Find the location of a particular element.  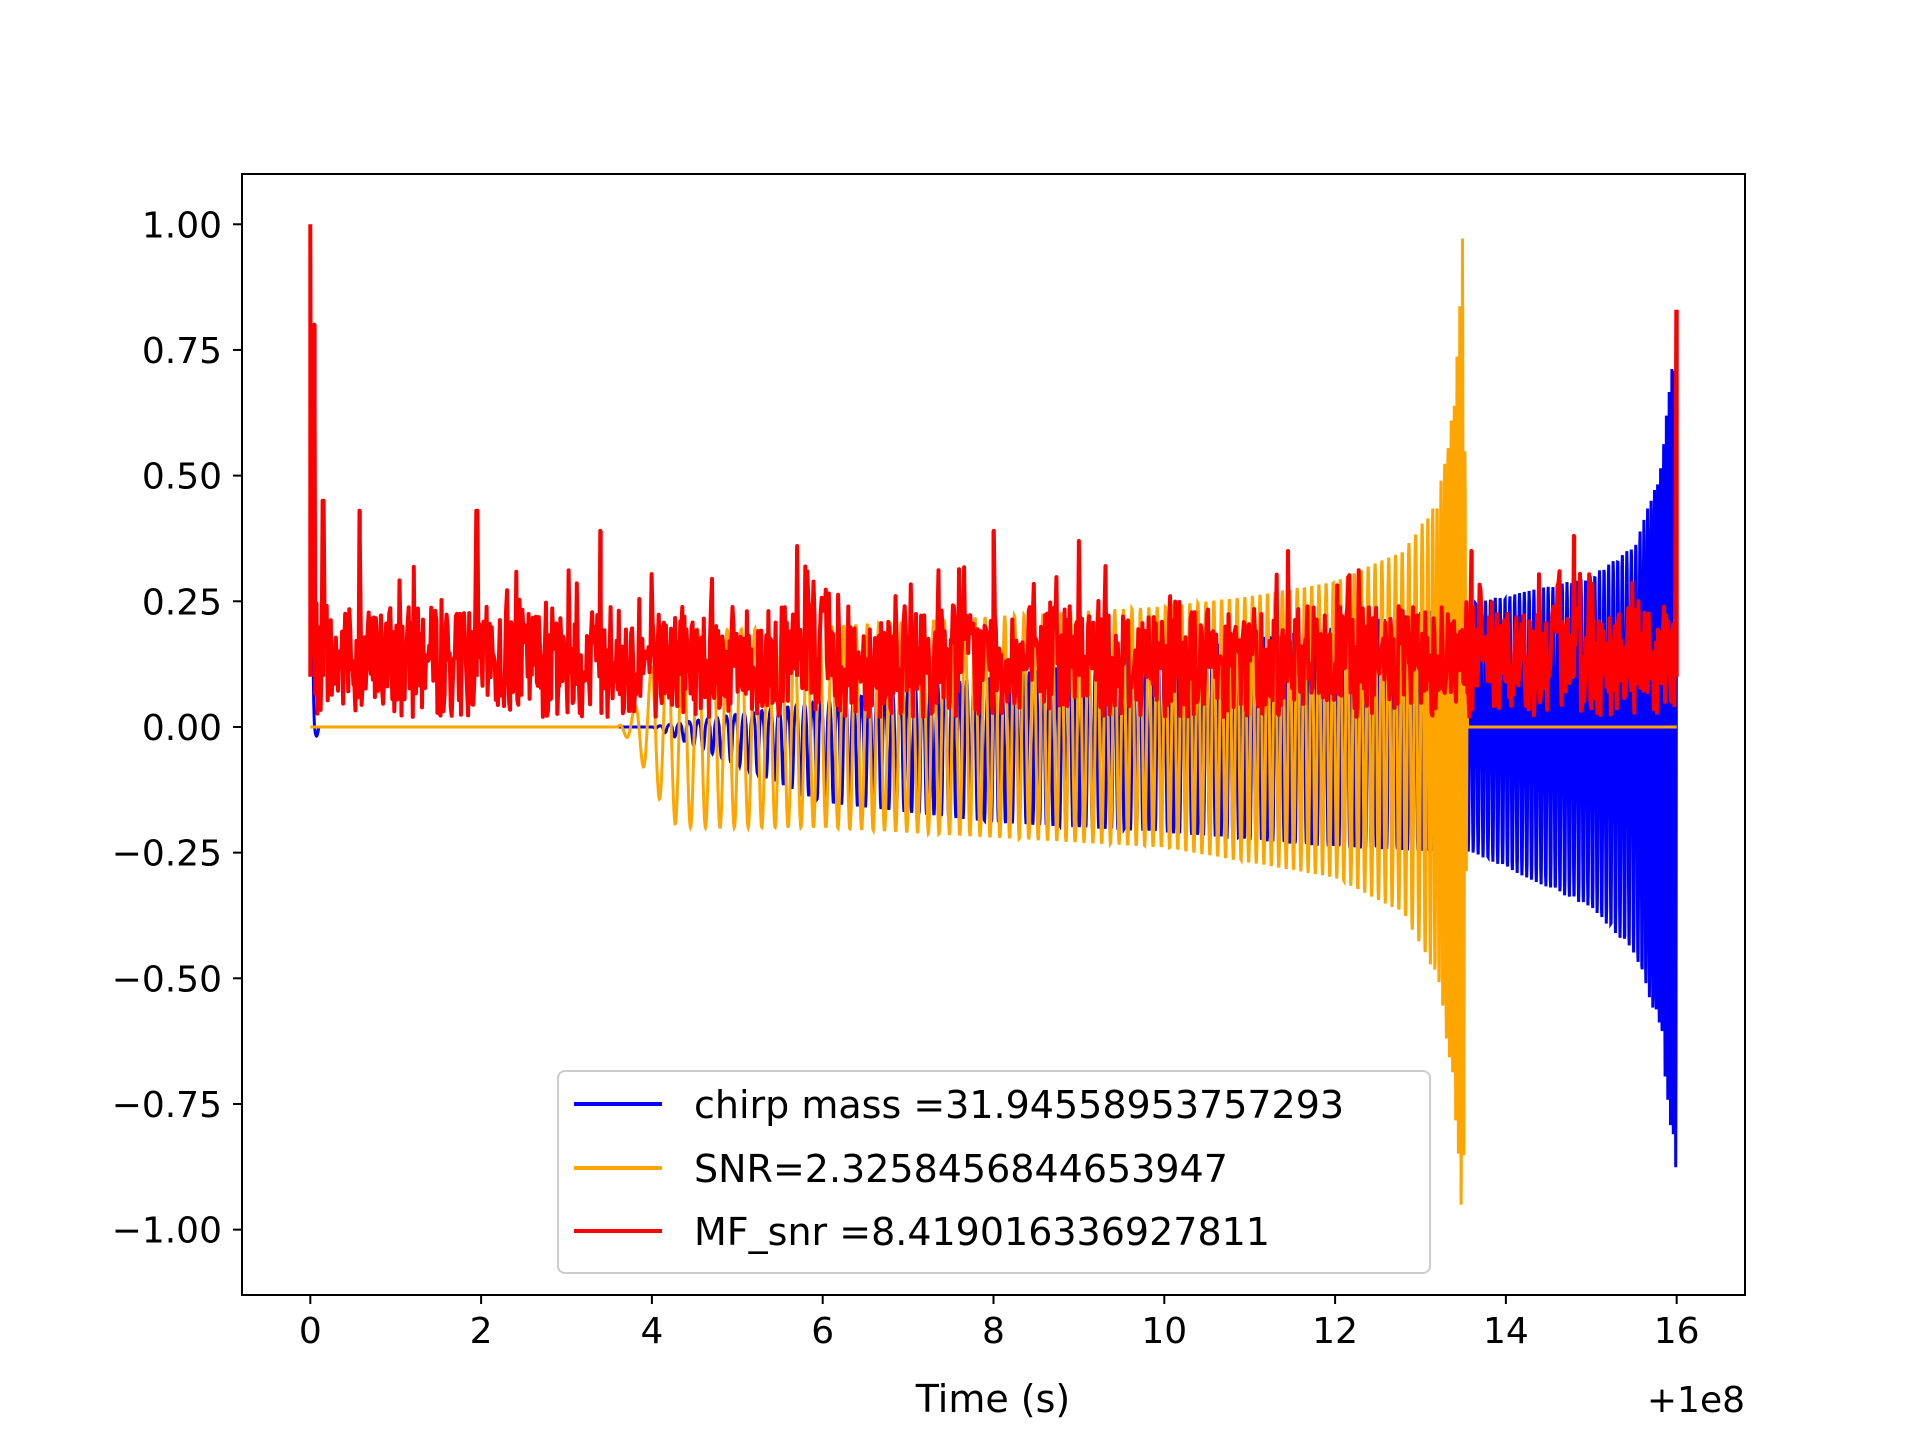

legend-frame is located at coordinates (994, 1172).